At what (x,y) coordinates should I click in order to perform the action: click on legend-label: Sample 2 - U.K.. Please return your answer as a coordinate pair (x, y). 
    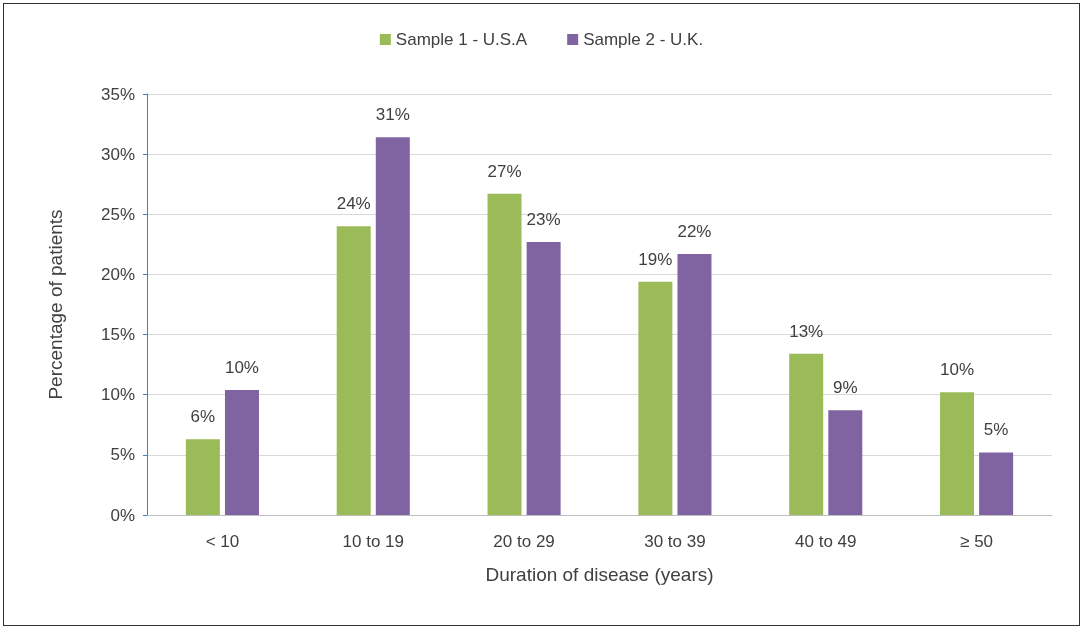
    Looking at the image, I should click on (643, 39).